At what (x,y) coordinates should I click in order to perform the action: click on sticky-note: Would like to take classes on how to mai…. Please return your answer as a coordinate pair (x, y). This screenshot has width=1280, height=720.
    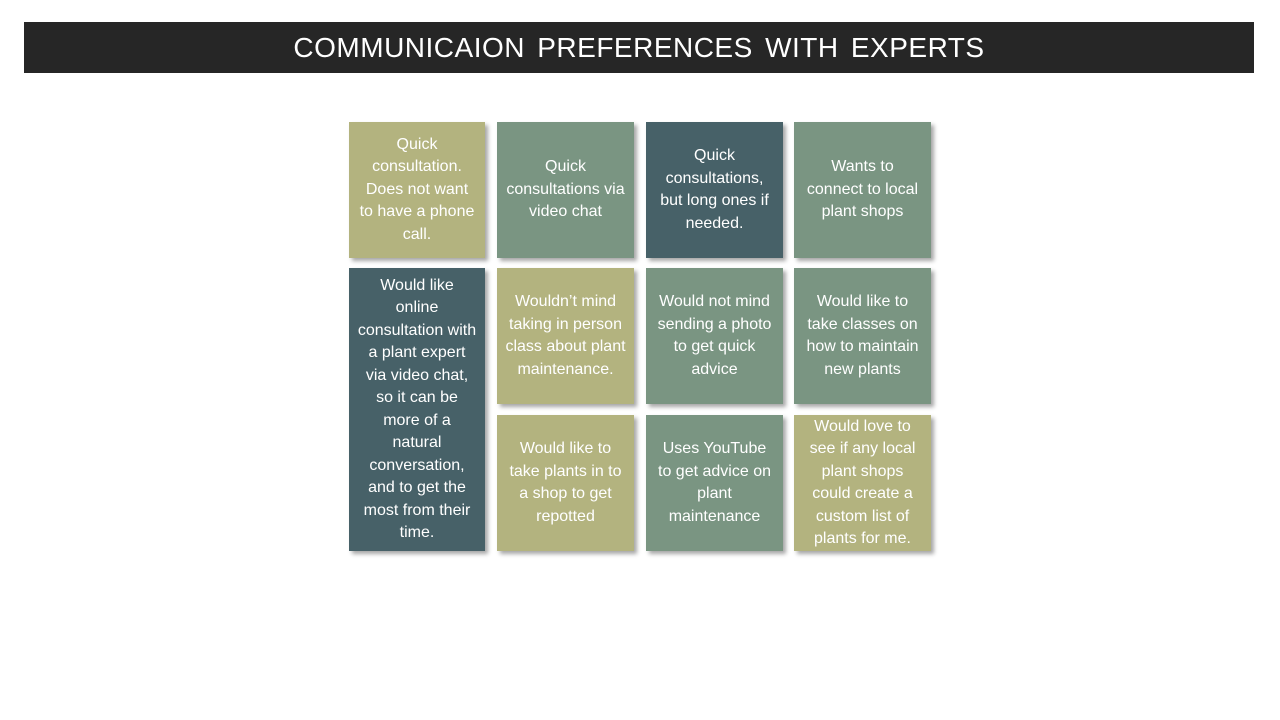
    Looking at the image, I should click on (862, 336).